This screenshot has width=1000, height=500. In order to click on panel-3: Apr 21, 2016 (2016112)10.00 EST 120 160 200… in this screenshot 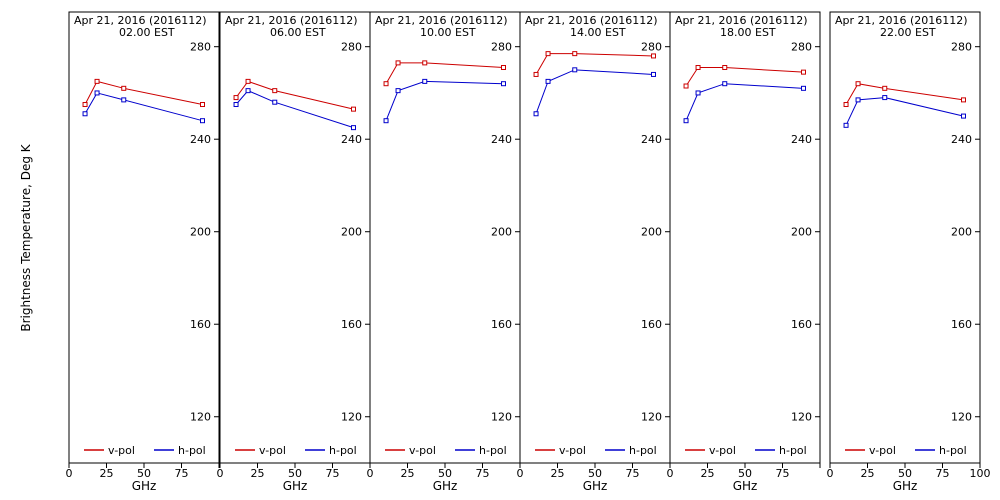, I will do `click(444, 252)`.